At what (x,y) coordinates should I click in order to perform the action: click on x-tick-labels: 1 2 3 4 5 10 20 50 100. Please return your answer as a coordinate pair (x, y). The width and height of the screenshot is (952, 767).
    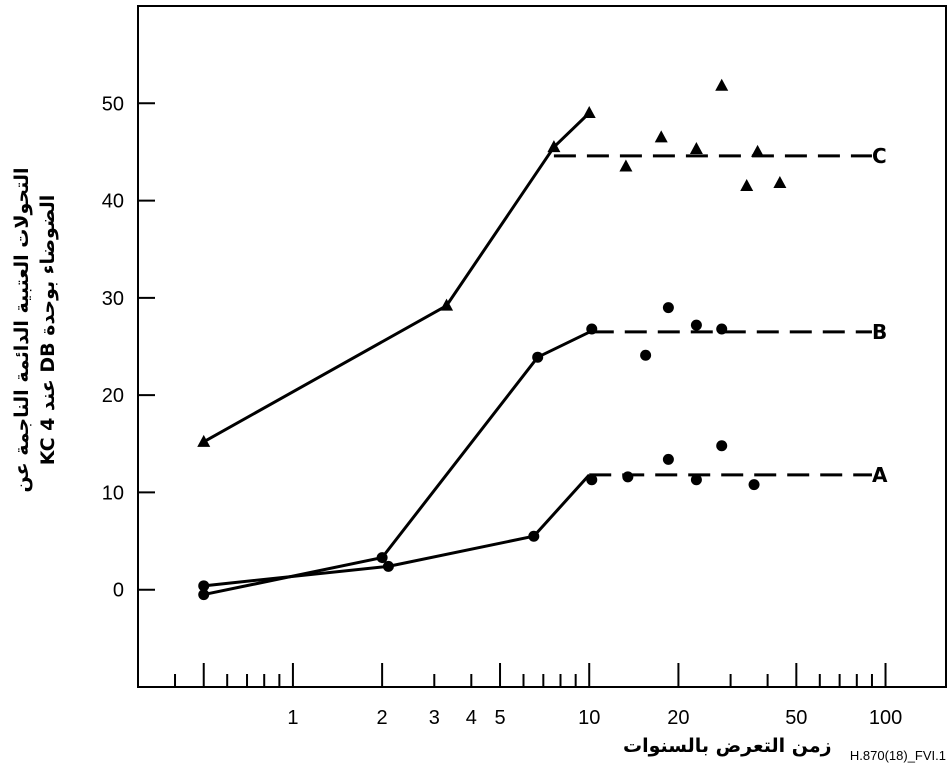
    Looking at the image, I should click on (594, 718).